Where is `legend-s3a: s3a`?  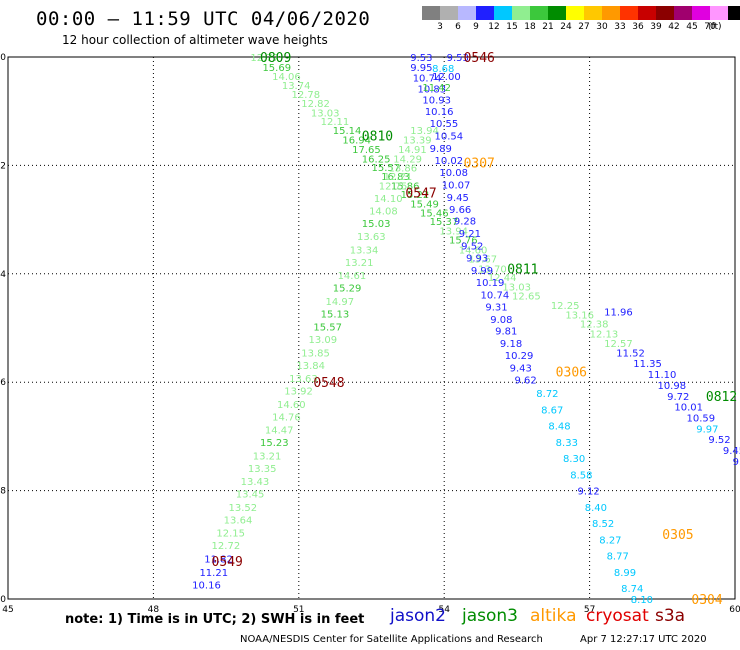
legend-s3a: s3a is located at coordinates (670, 616).